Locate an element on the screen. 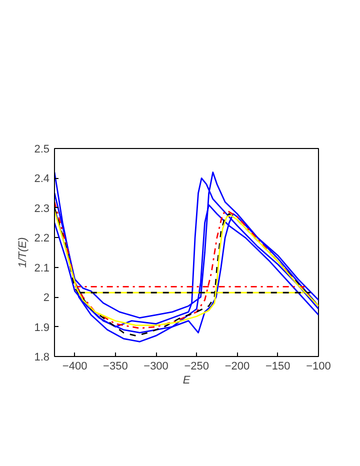 The height and width of the screenshot is (466, 360). y-axis-title: 1/T(E) is located at coordinates (23, 252).